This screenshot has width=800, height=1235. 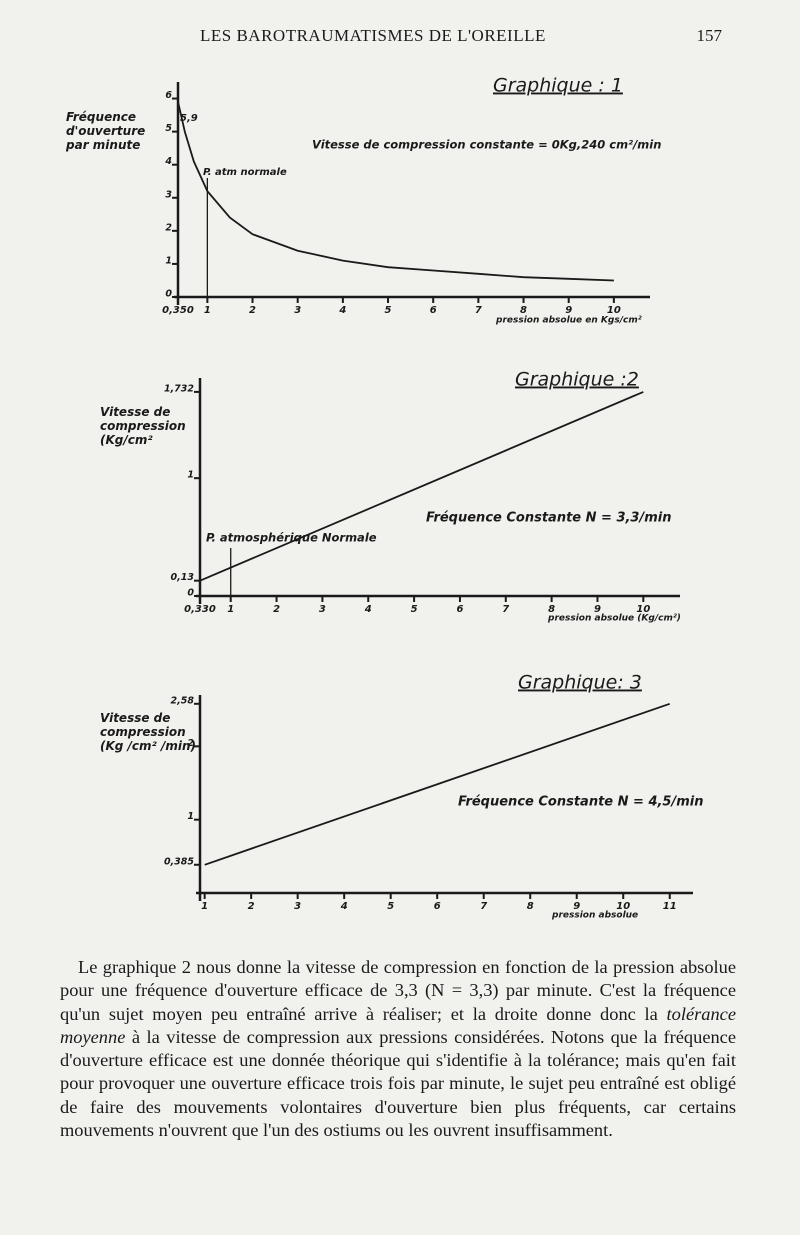 I want to click on annotation: 5,9, so click(x=189, y=118).